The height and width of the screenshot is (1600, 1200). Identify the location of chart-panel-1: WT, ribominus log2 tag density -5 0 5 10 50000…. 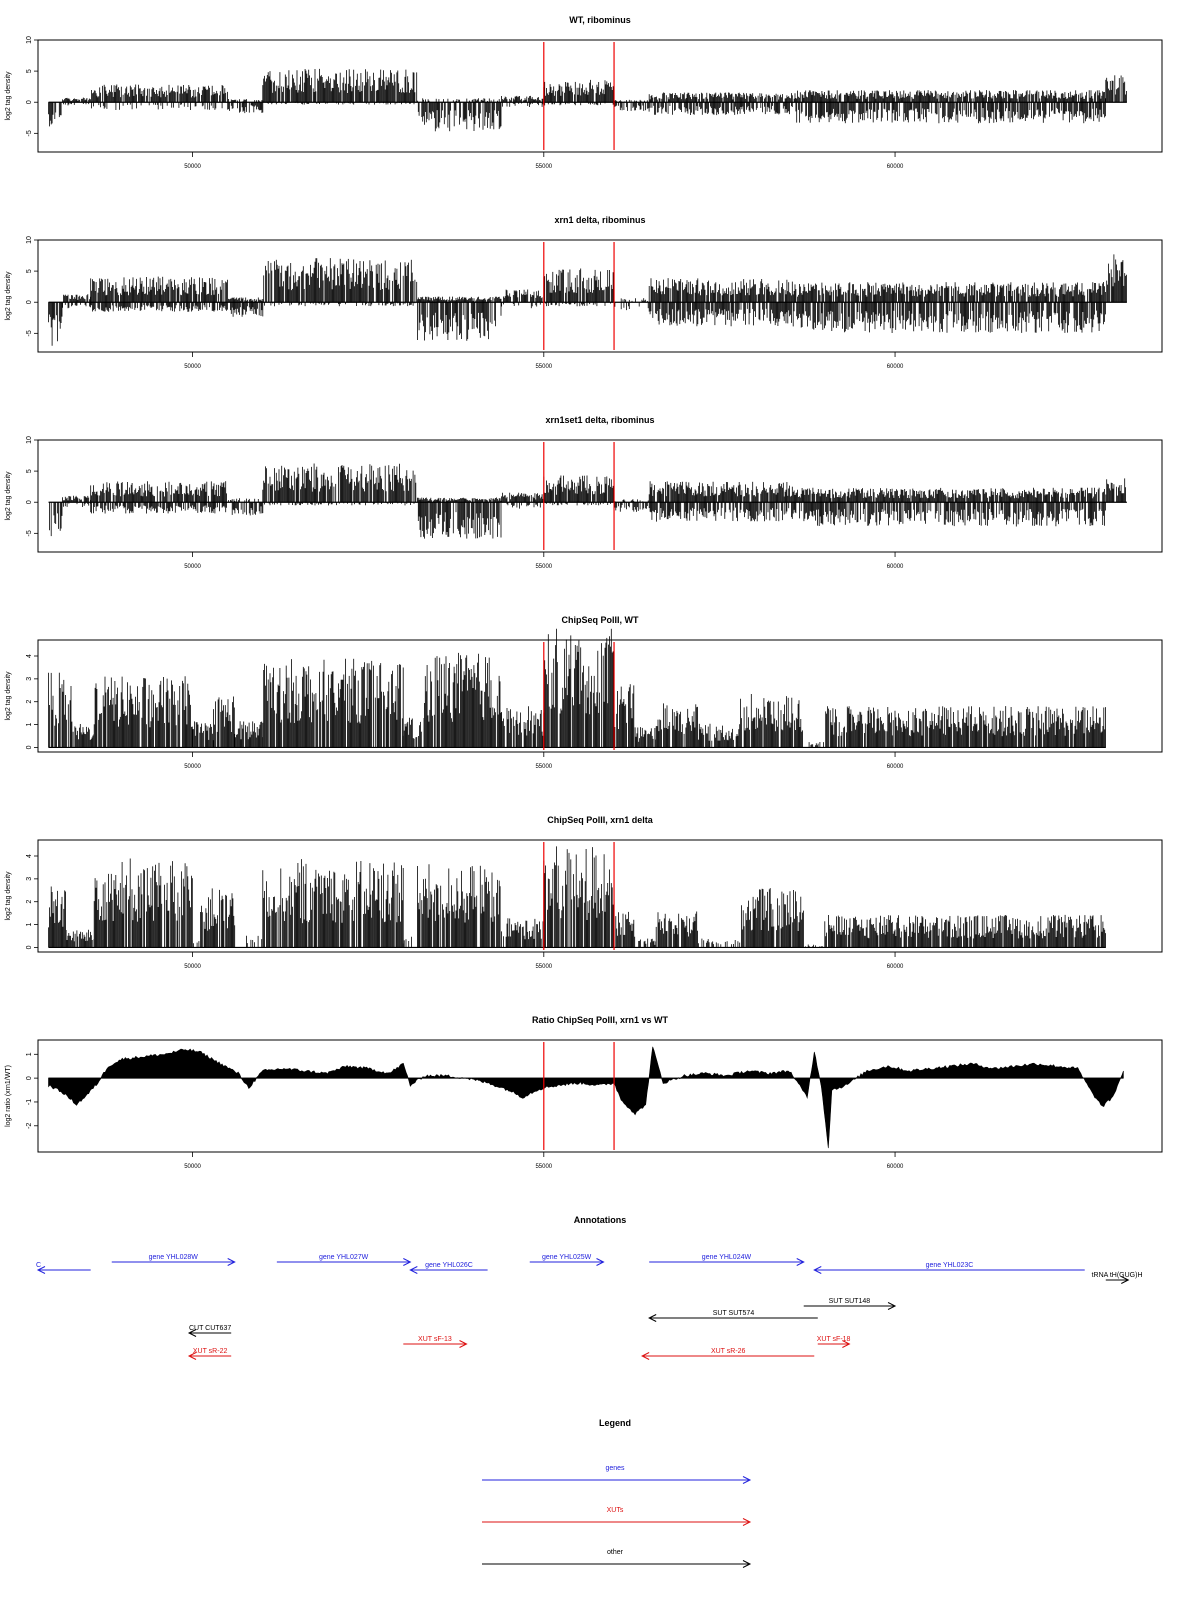
(584, 92).